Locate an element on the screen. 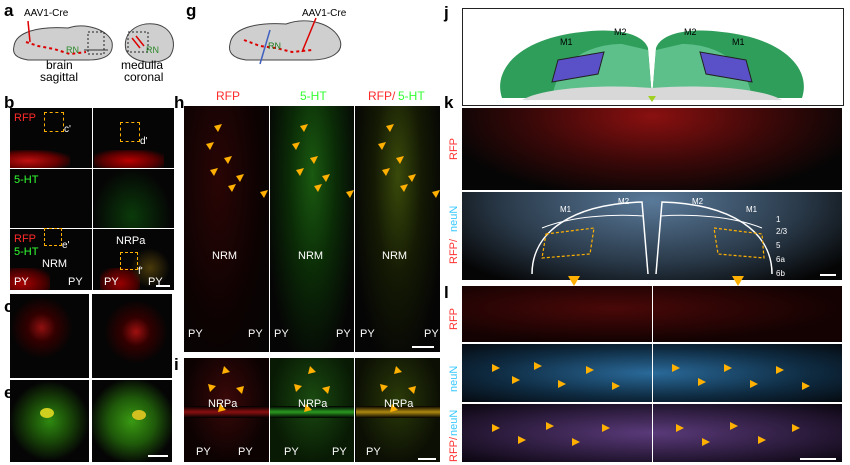  panel-j-m2-right: M2 is located at coordinates (690, 32).